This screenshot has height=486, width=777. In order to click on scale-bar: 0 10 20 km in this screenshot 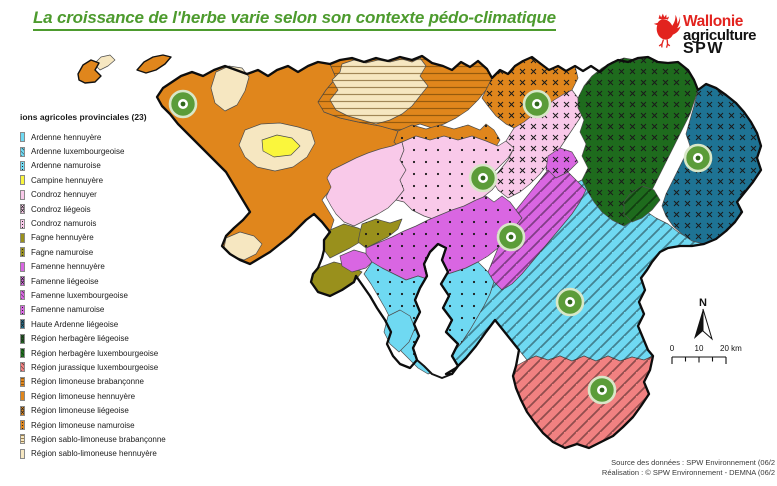, I will do `click(706, 354)`.